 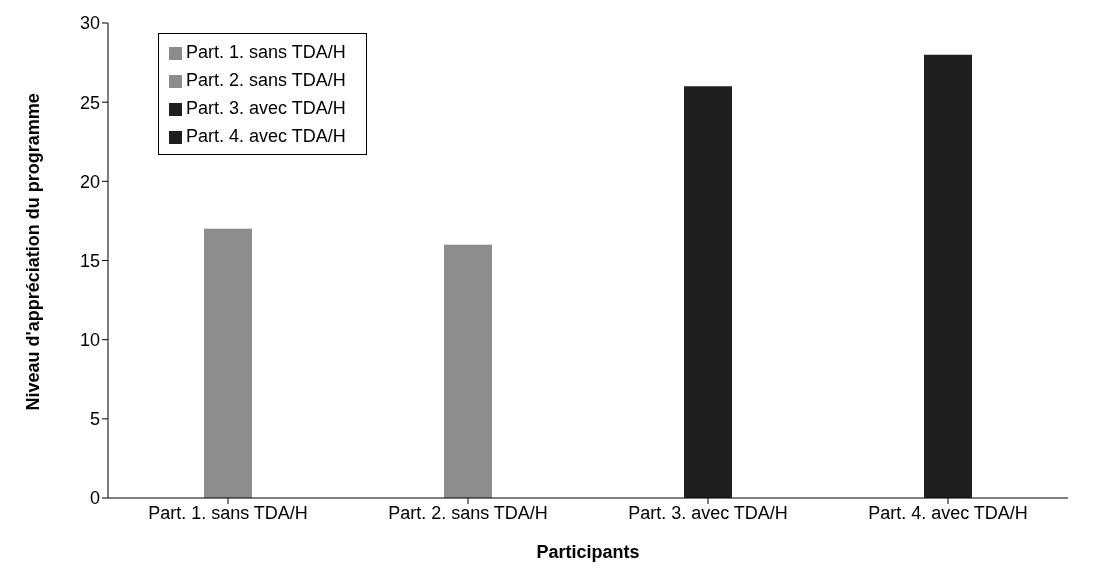 What do you see at coordinates (708, 512) in the screenshot?
I see `x-tick-label: Part. 3. avec TDA/H` at bounding box center [708, 512].